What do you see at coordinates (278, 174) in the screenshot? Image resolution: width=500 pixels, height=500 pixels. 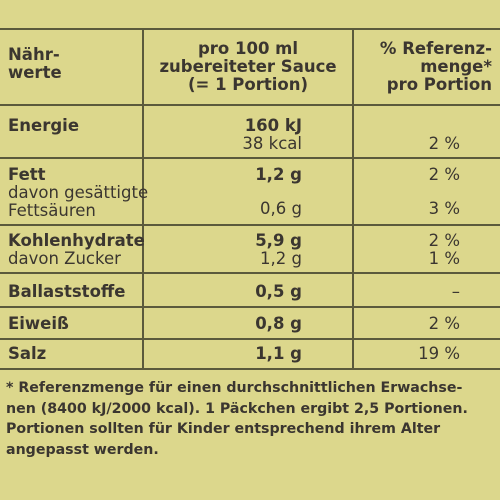 I see `row-fett-value: 1,2 g` at bounding box center [278, 174].